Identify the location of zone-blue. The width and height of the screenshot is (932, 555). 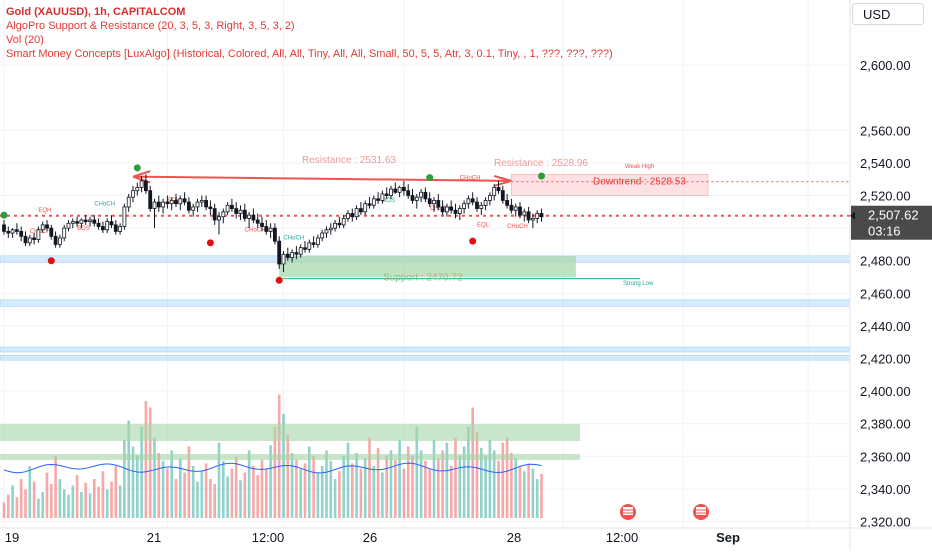
(425, 349).